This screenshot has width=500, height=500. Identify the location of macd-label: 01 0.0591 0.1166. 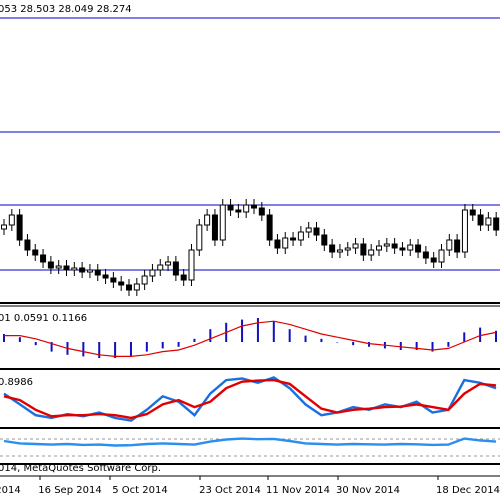
(43, 318).